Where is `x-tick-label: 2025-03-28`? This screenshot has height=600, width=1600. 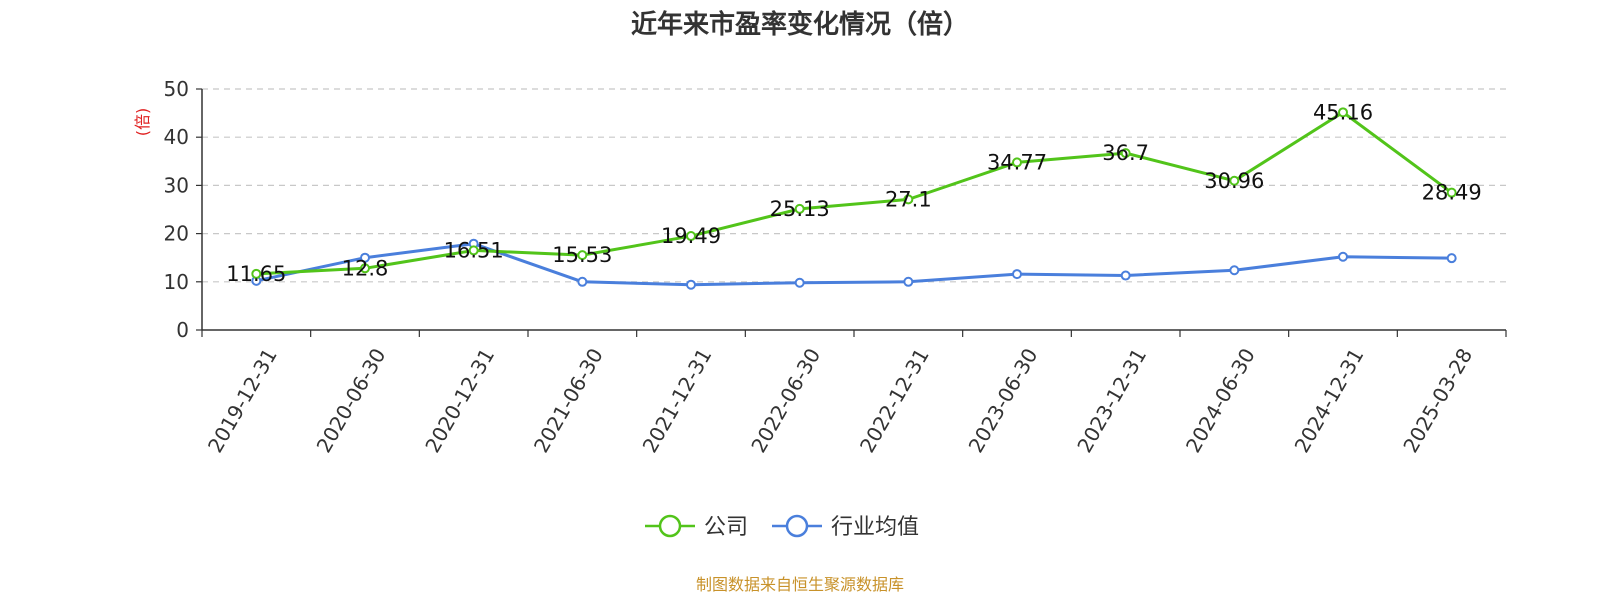 x-tick-label: 2025-03-28 is located at coordinates (1437, 400).